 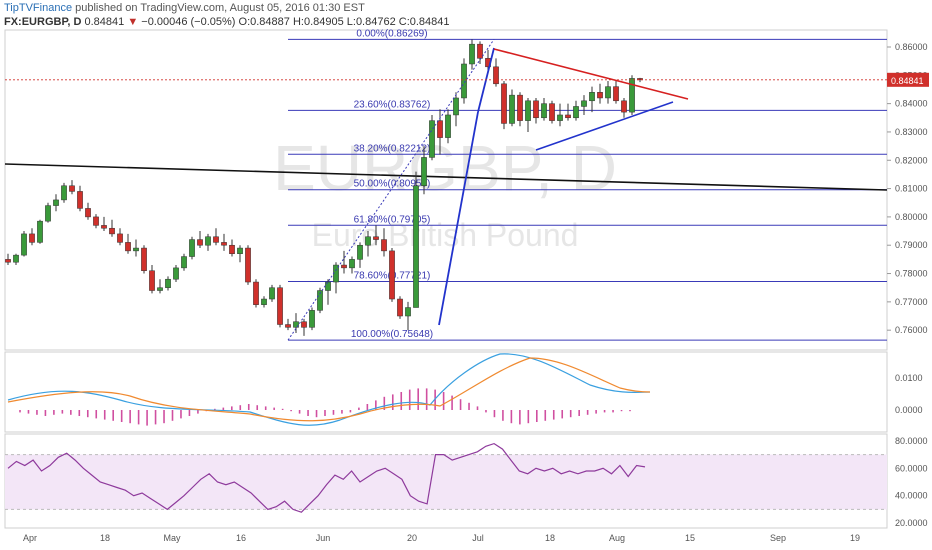 I want to click on current-price-tag, so click(x=908, y=79).